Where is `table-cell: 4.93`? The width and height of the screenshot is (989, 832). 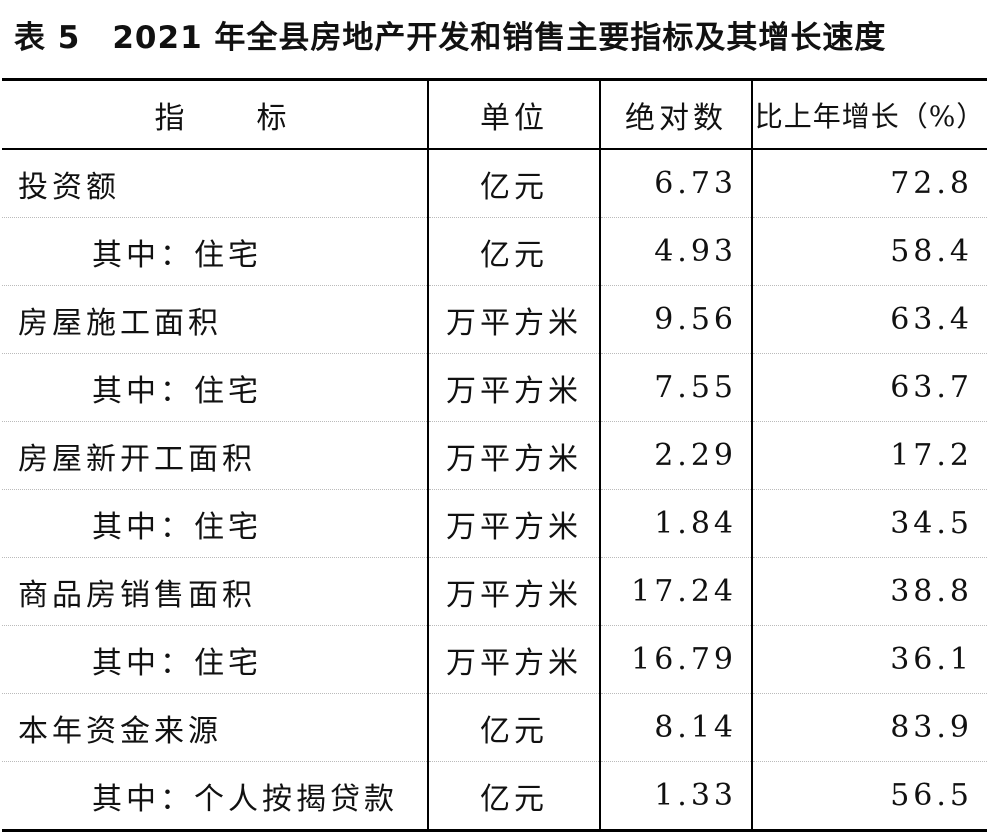 table-cell: 4.93 is located at coordinates (675, 251).